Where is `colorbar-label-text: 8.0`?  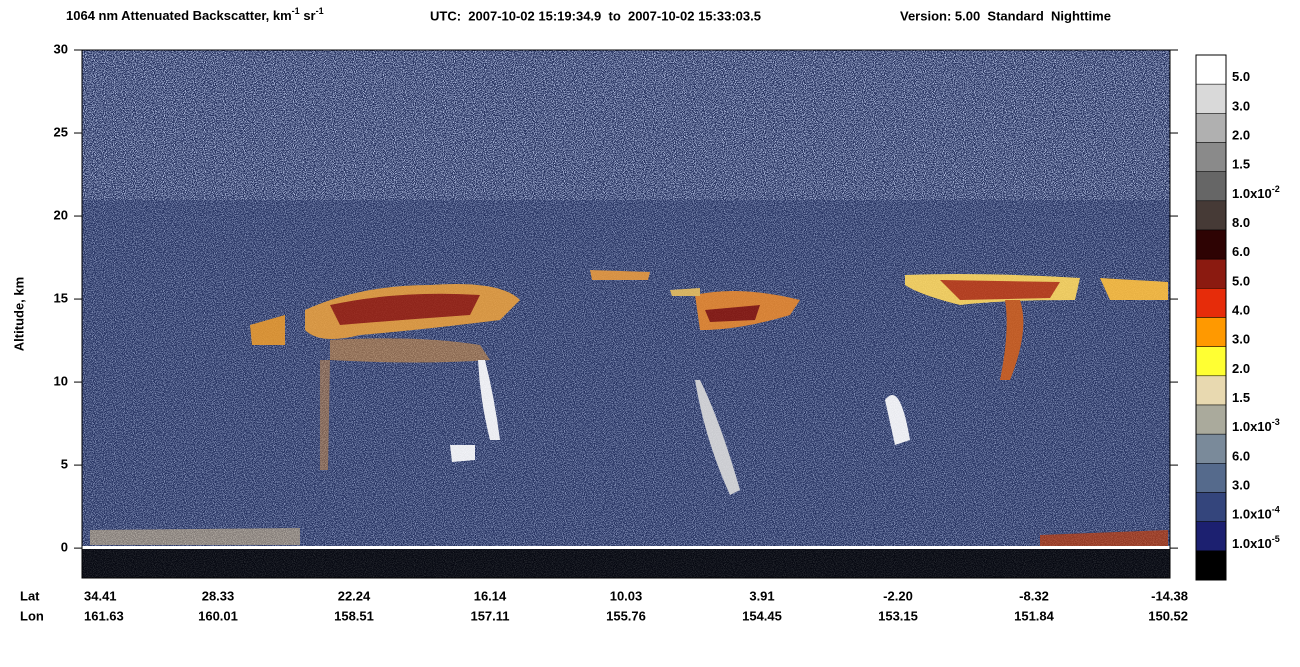
colorbar-label-text: 8.0 is located at coordinates (1241, 222).